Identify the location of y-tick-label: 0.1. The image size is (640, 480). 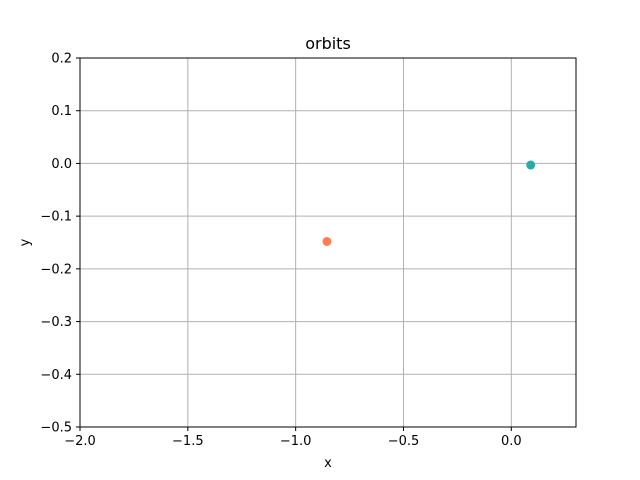
(61, 111).